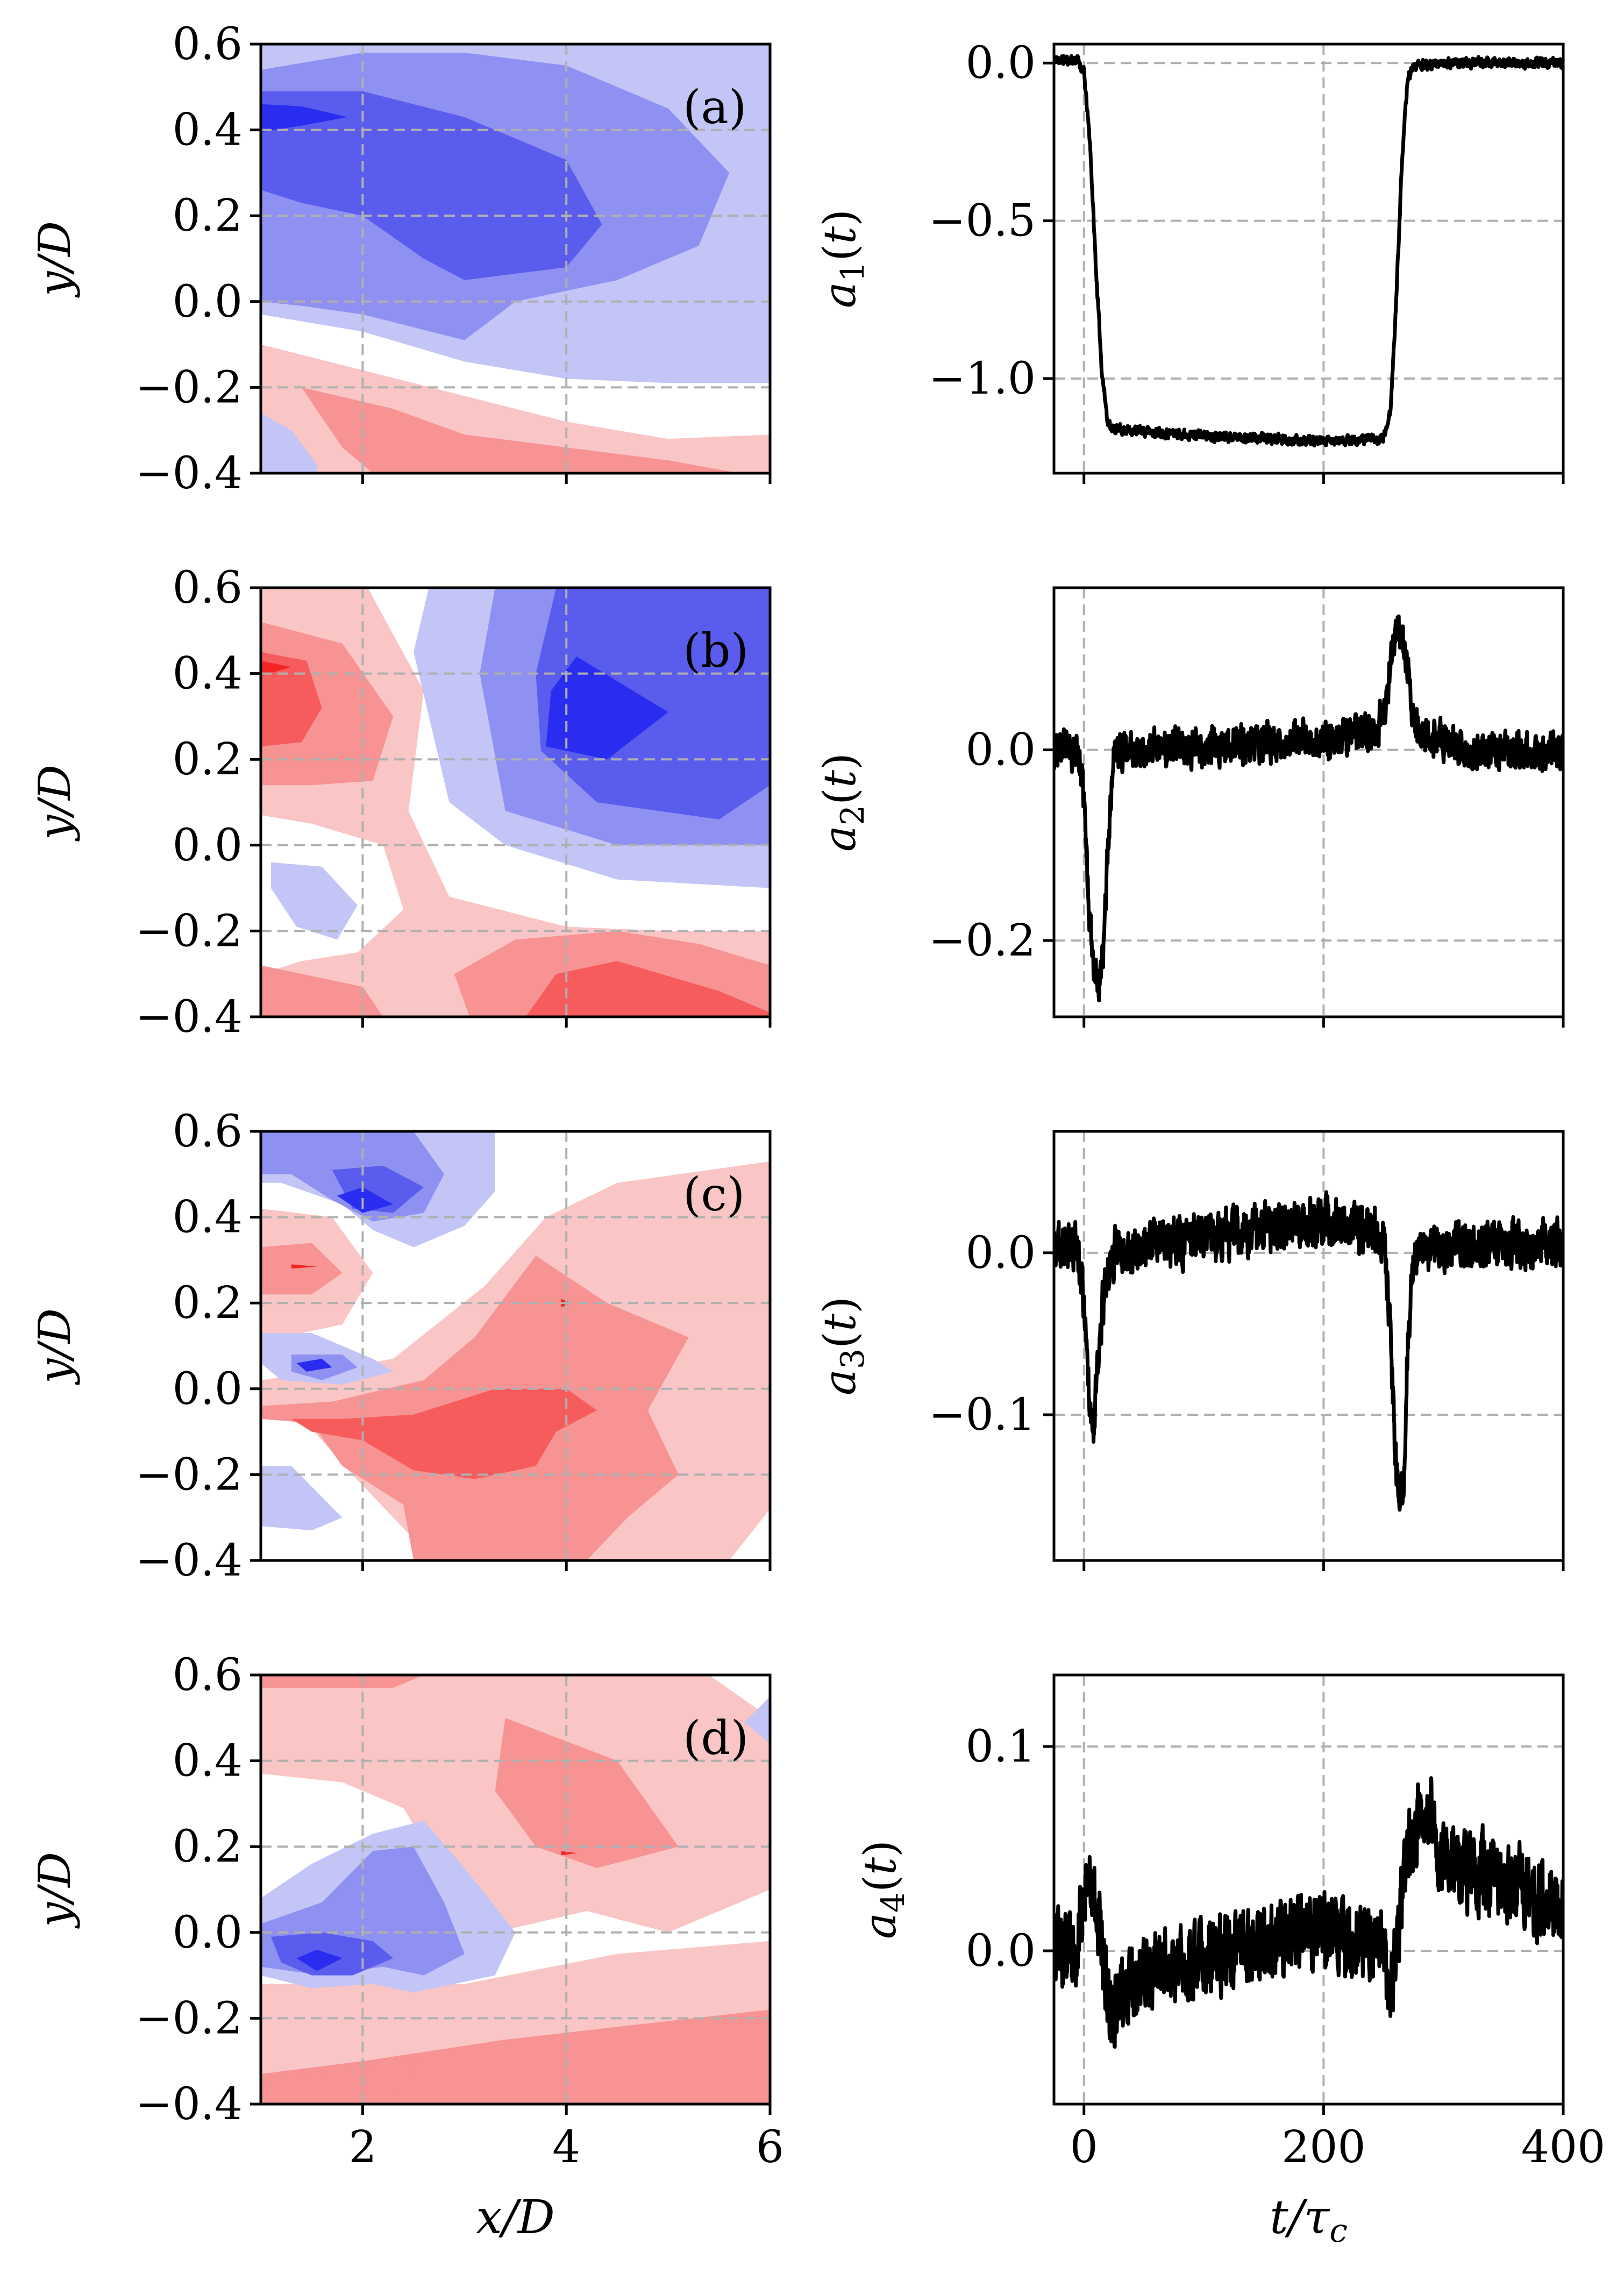 The image size is (1624, 2274). I want to click on y-axis-label: a1(t), so click(843, 259).